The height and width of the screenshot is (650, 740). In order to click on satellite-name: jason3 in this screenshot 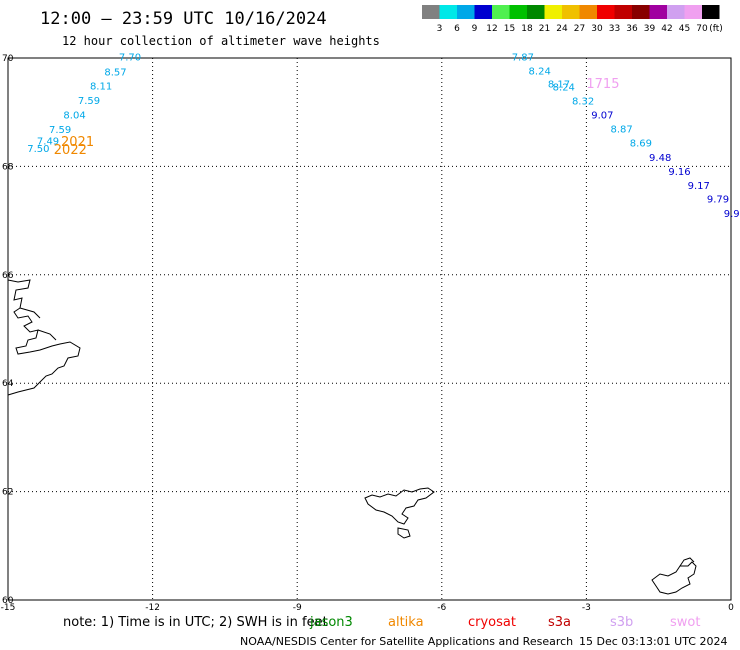, I will do `click(331, 622)`.